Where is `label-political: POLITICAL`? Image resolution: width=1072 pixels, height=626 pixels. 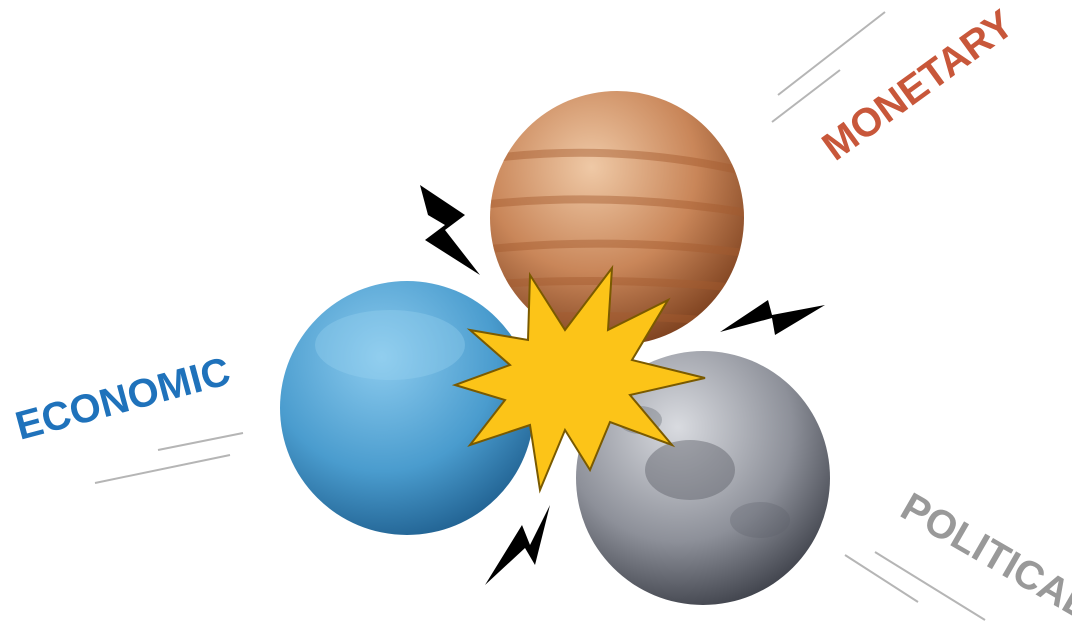 label-political: POLITICAL is located at coordinates (983, 555).